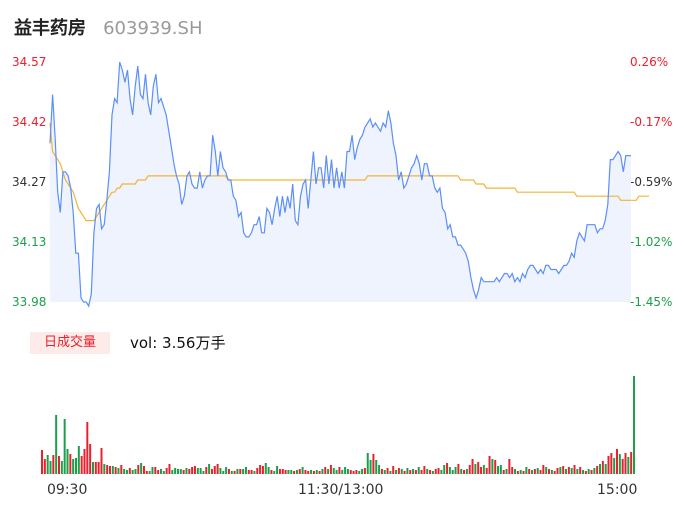 The image size is (686, 524). I want to click on y-price-tick-2: 34.27, so click(29, 182).